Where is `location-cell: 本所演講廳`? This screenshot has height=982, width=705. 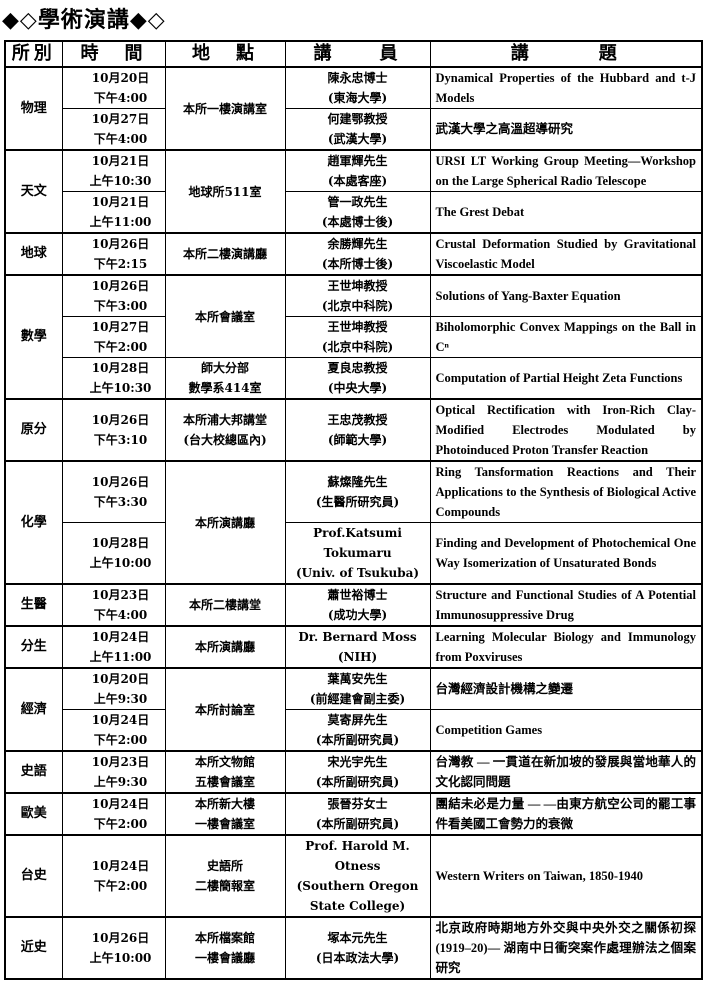
location-cell: 本所演講廳 is located at coordinates (225, 522).